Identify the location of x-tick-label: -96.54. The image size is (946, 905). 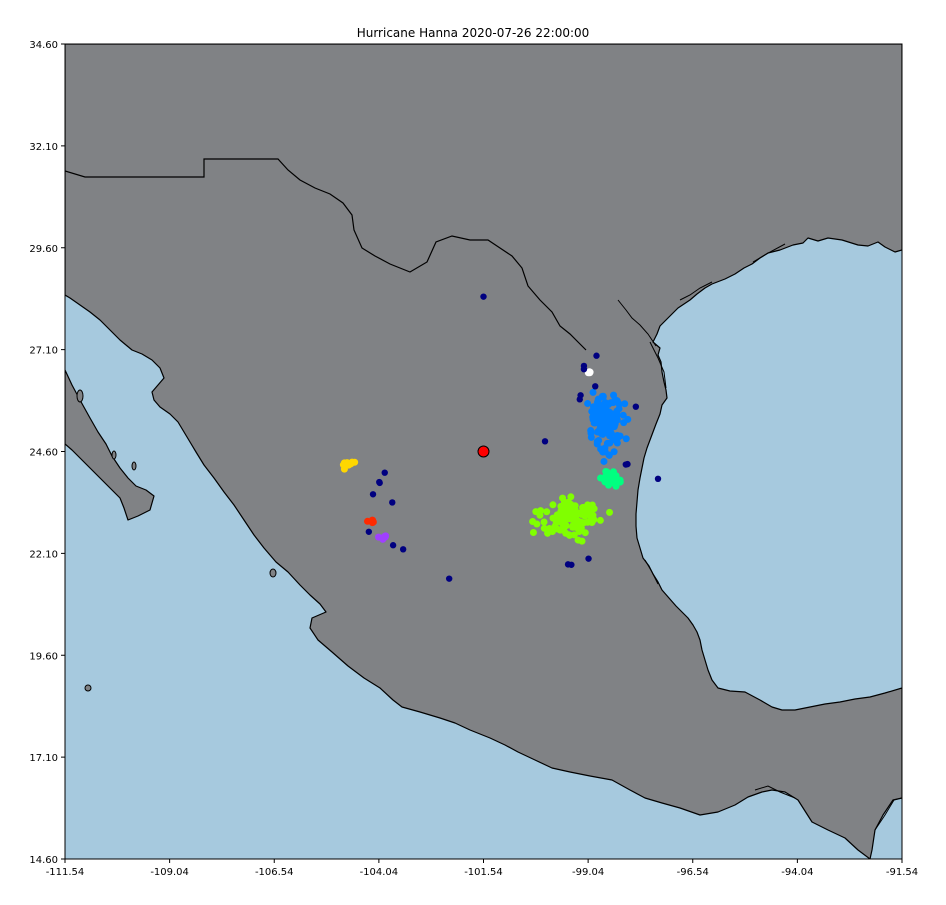
(693, 872).